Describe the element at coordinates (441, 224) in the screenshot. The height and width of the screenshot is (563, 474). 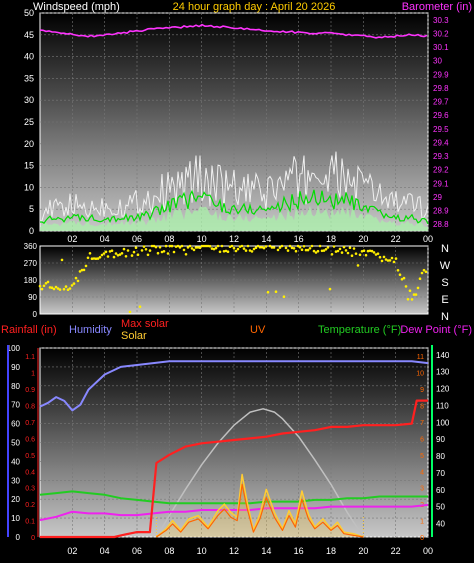
I see `barometer-tick-label: 28.8` at that location.